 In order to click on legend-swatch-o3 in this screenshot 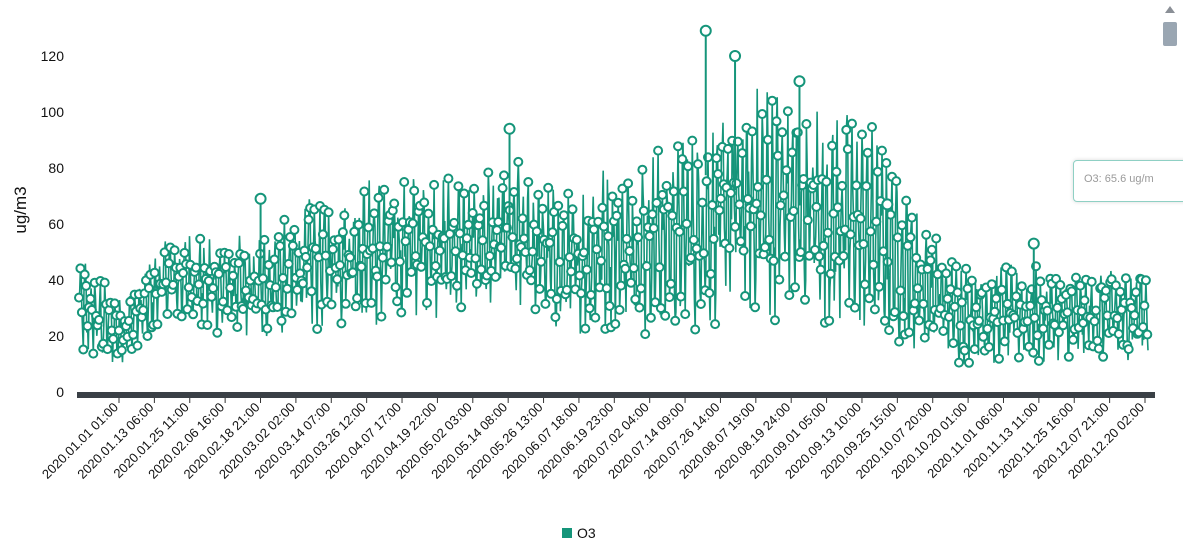, I will do `click(567, 533)`.